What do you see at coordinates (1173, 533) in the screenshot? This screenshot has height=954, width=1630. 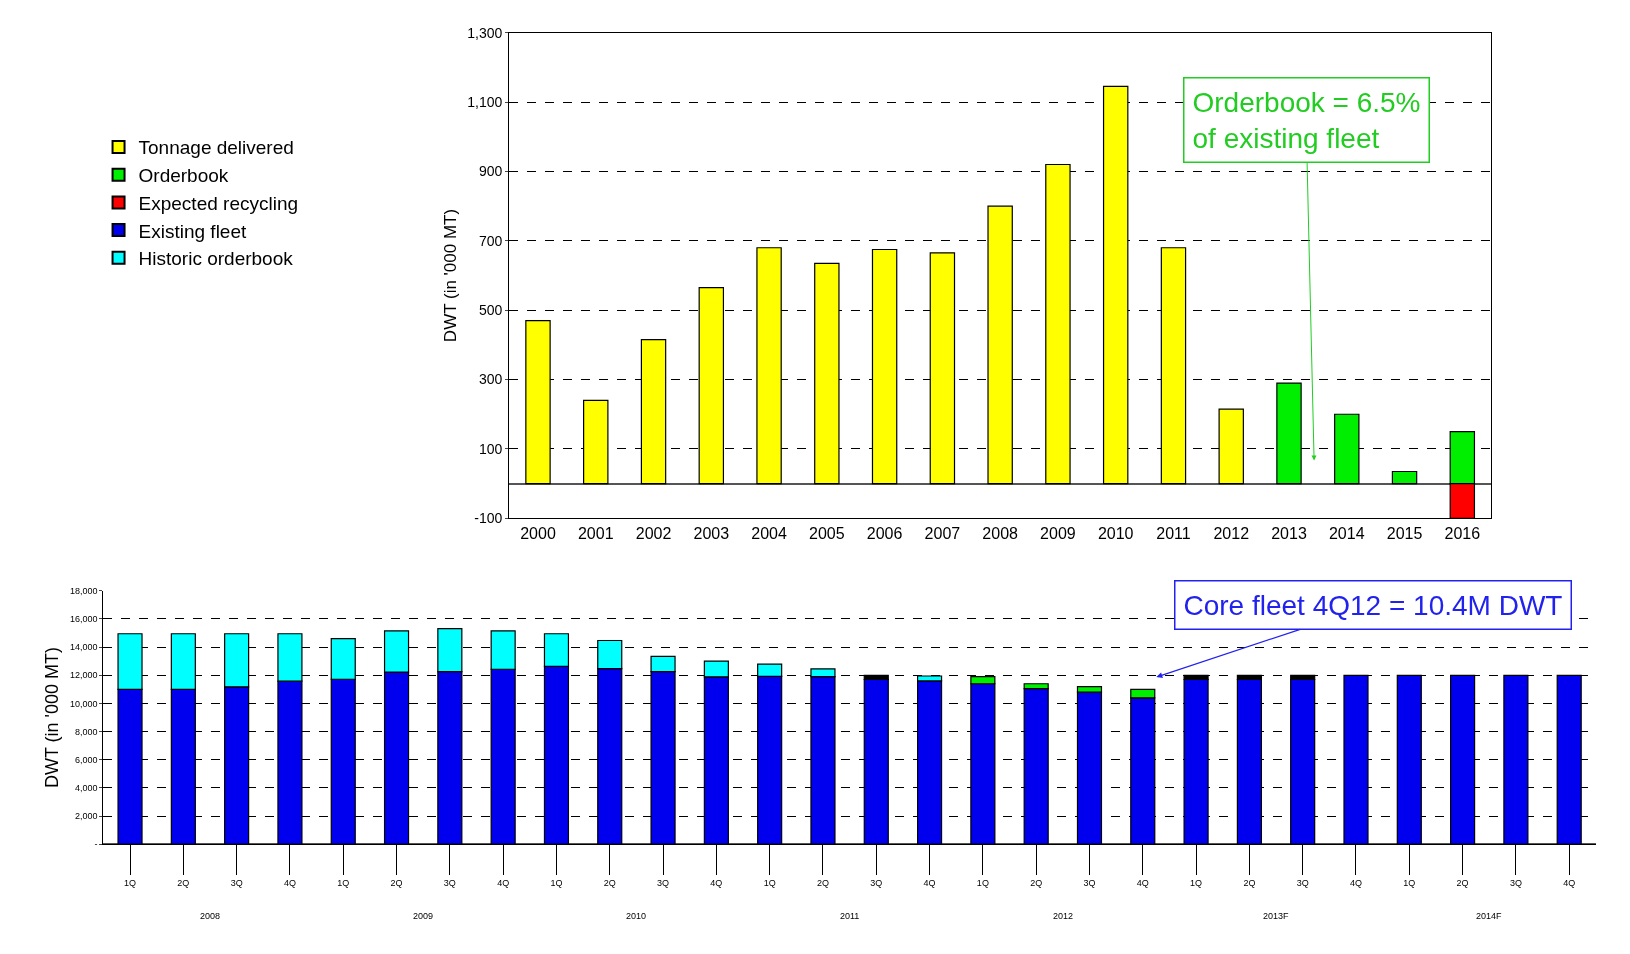 I see `x-tick-label: 2011` at bounding box center [1173, 533].